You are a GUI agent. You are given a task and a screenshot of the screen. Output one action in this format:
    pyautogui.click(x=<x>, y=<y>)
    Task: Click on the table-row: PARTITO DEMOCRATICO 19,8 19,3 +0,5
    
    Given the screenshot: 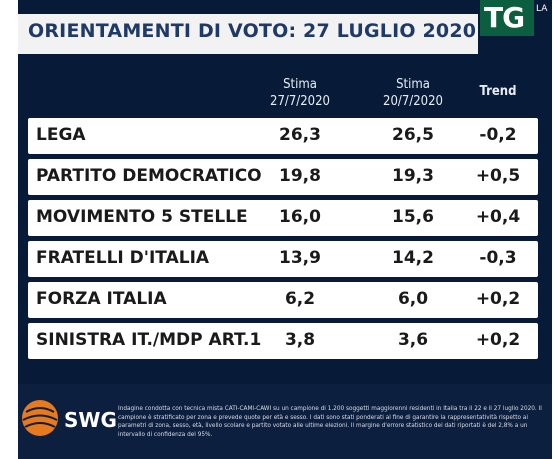 What is the action you would take?
    pyautogui.click(x=283, y=177)
    